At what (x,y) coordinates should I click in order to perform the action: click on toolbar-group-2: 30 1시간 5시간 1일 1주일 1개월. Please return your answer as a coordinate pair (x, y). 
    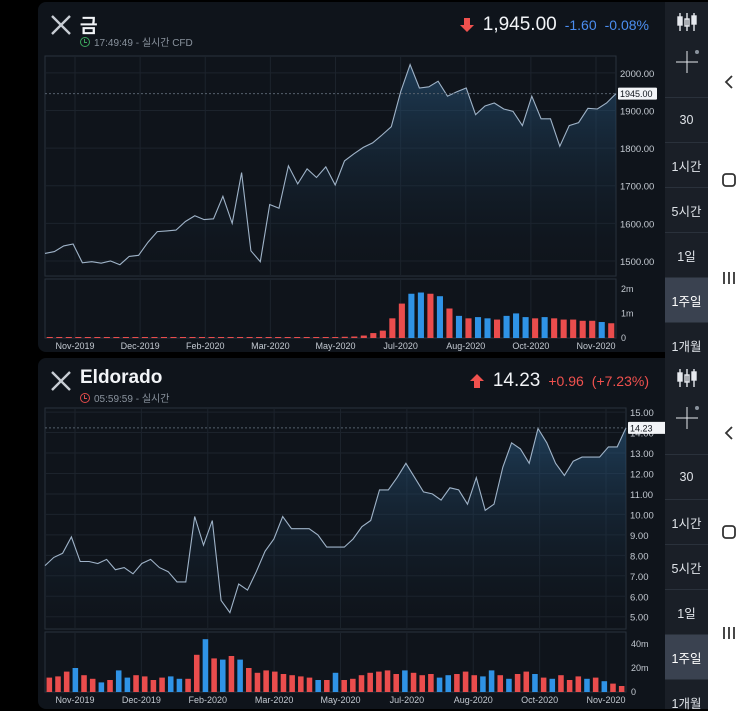
    Looking at the image, I should click on (686, 534).